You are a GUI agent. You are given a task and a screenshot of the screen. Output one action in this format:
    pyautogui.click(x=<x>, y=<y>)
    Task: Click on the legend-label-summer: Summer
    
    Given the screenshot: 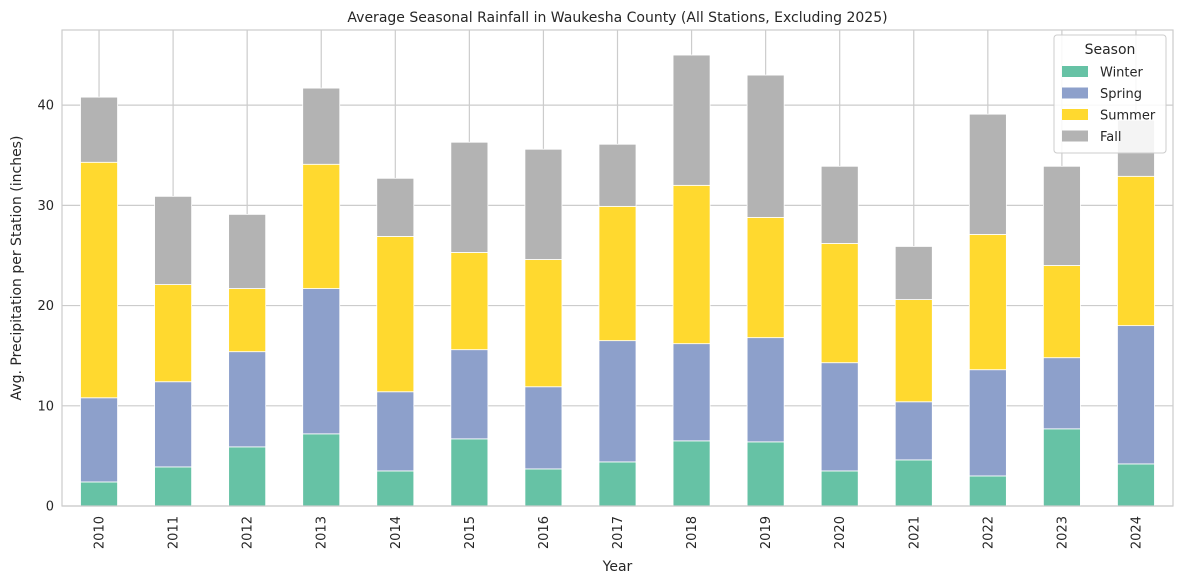 What is the action you would take?
    pyautogui.click(x=1128, y=116)
    